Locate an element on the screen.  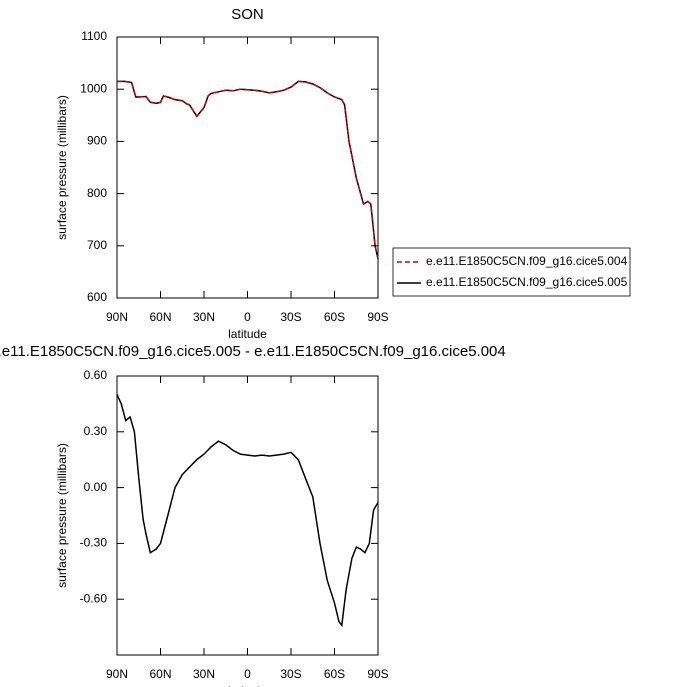
legend-label: e.e11.E1850C5CN.f09_g16.cice5.004 is located at coordinates (527, 261).